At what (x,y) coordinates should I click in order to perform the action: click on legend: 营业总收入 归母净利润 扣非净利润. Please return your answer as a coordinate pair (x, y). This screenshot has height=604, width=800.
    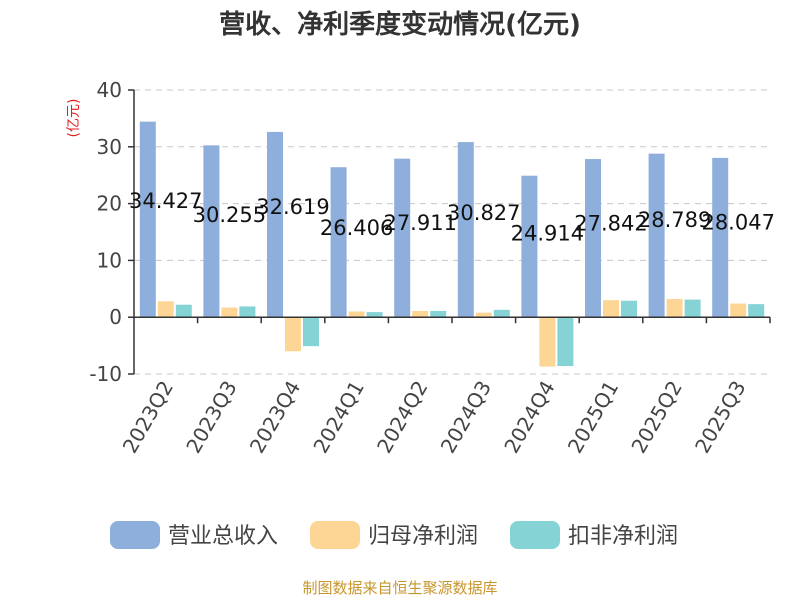
    Looking at the image, I should click on (394, 535).